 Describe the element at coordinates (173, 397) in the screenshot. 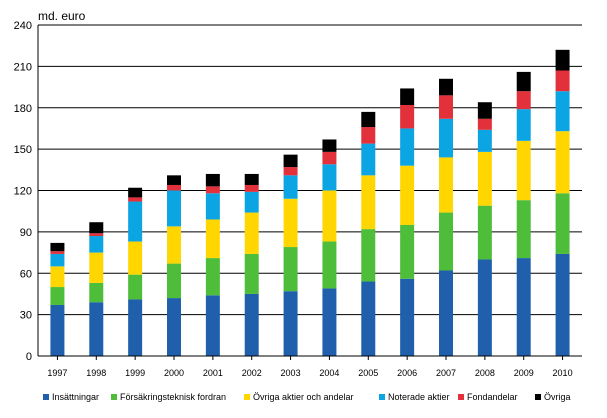

I see `legend-label: Försäkringsteknisk fordran` at that location.